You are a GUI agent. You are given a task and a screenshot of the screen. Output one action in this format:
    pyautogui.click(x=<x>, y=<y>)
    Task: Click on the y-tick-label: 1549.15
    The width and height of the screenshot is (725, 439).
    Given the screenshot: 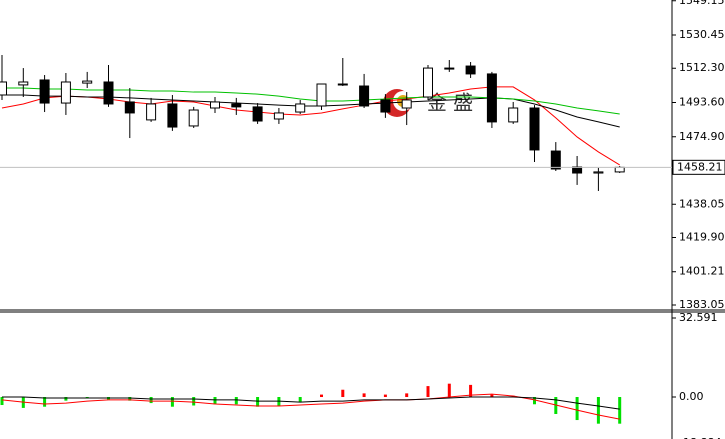 What is the action you would take?
    pyautogui.click(x=702, y=3)
    